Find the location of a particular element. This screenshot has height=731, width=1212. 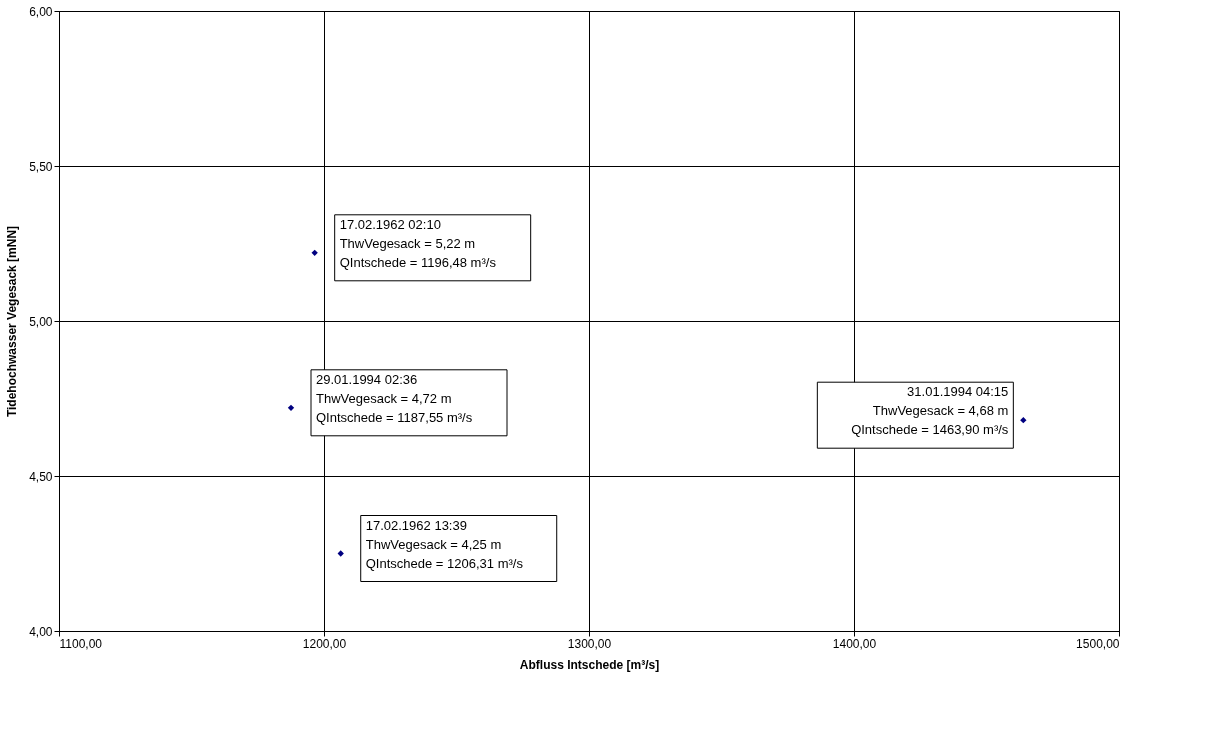

x-tick-label: 1200,00 is located at coordinates (324, 643).